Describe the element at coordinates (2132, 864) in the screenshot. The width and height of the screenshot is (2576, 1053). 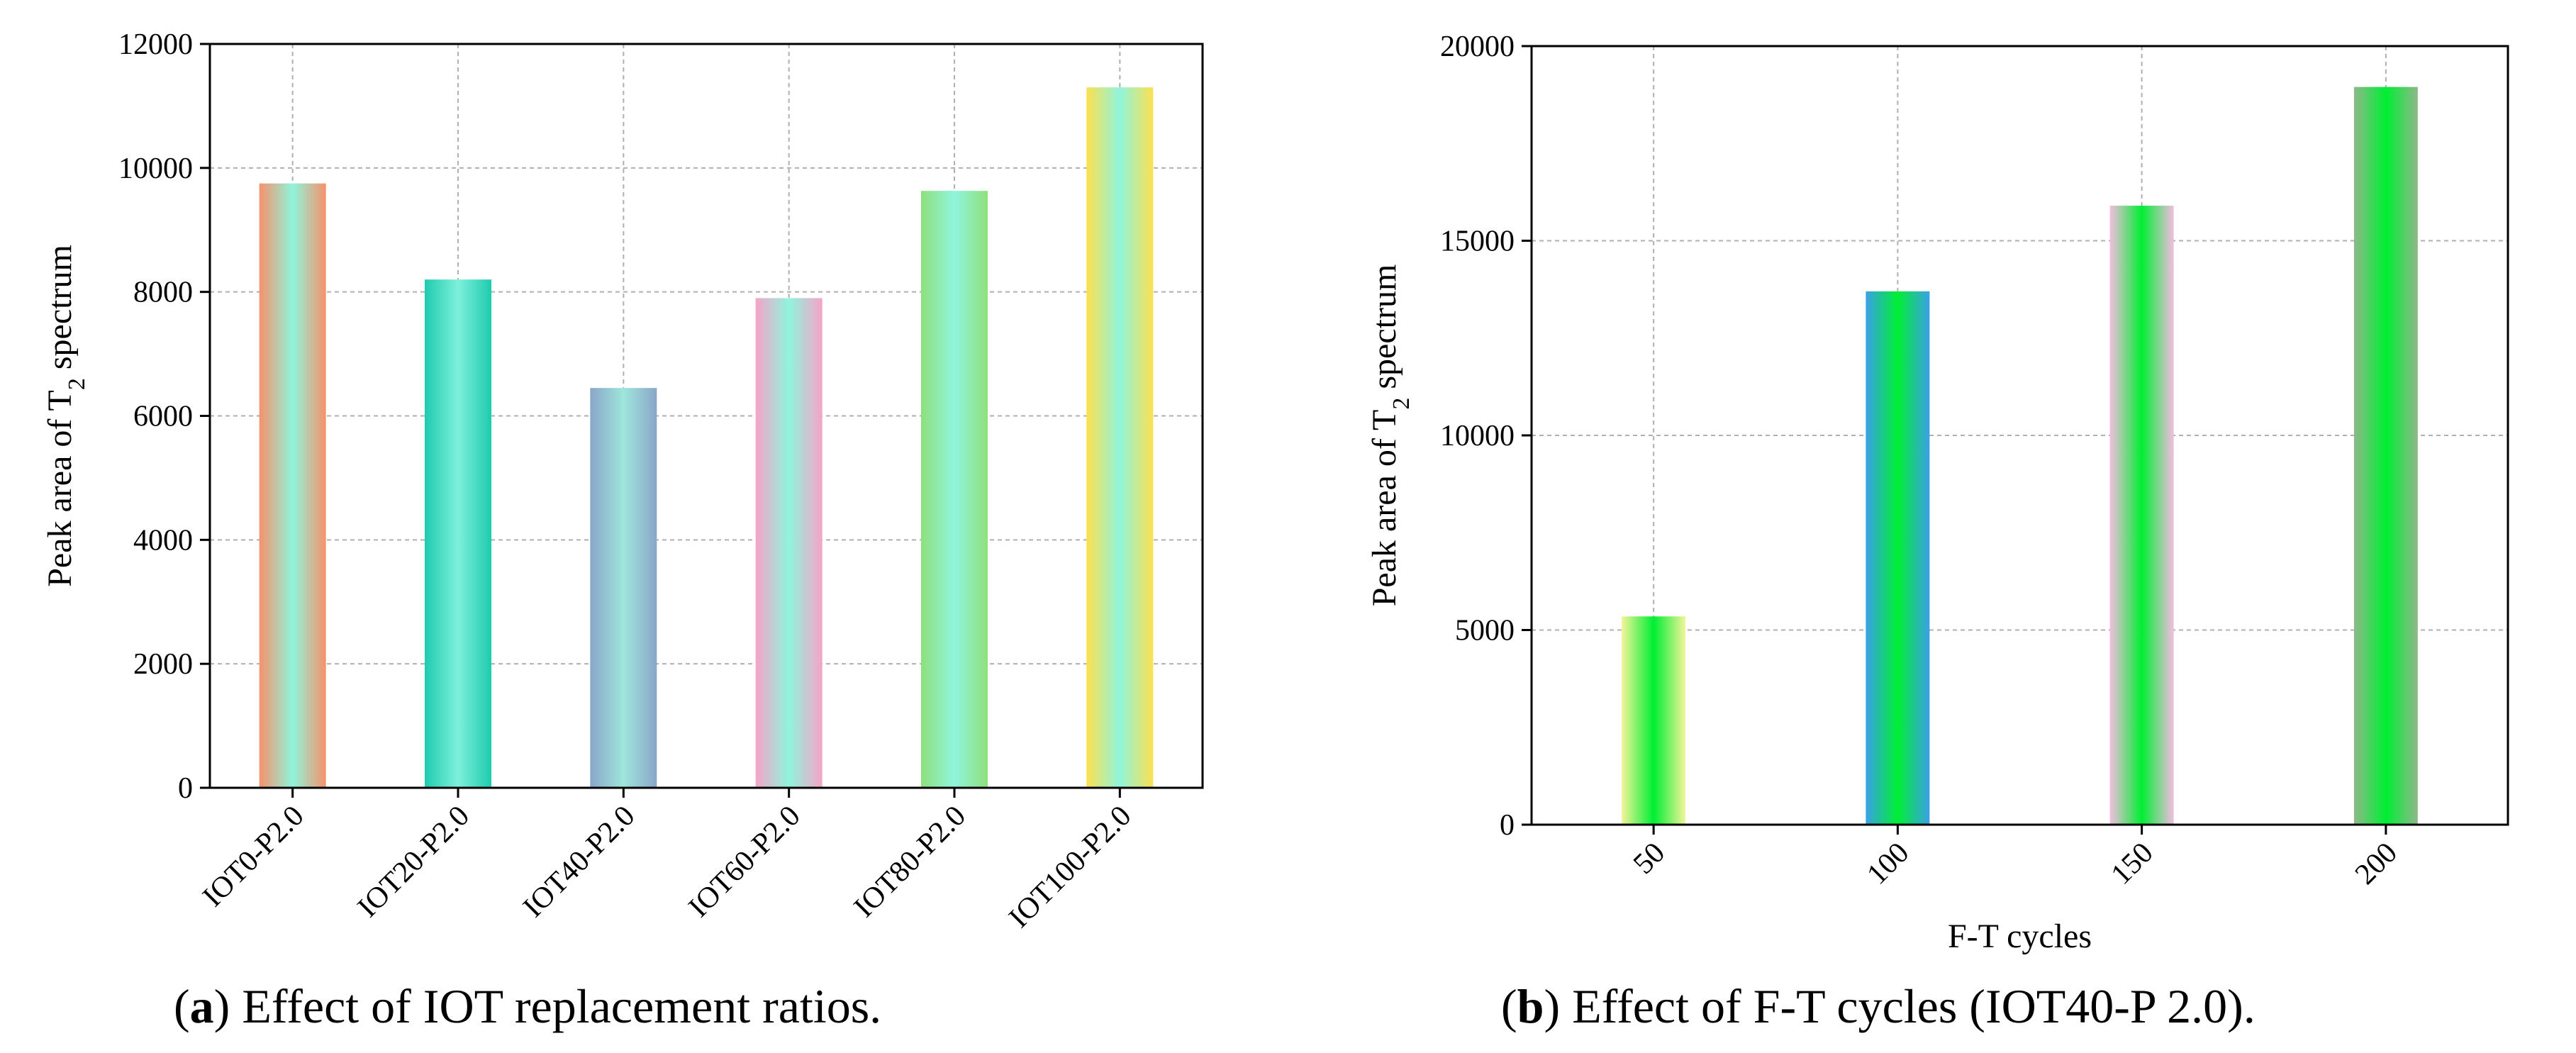
I see `x-tick-label: 150` at that location.